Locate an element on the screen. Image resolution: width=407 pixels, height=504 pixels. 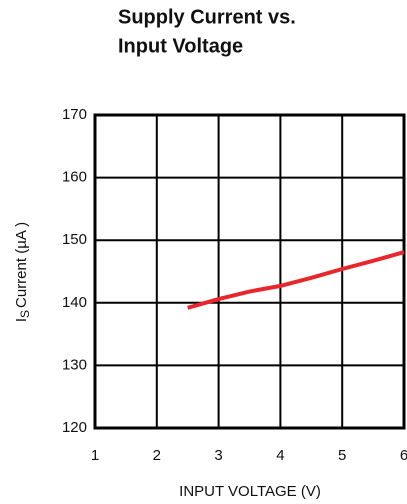
x-tick-label: 6 is located at coordinates (403, 455).